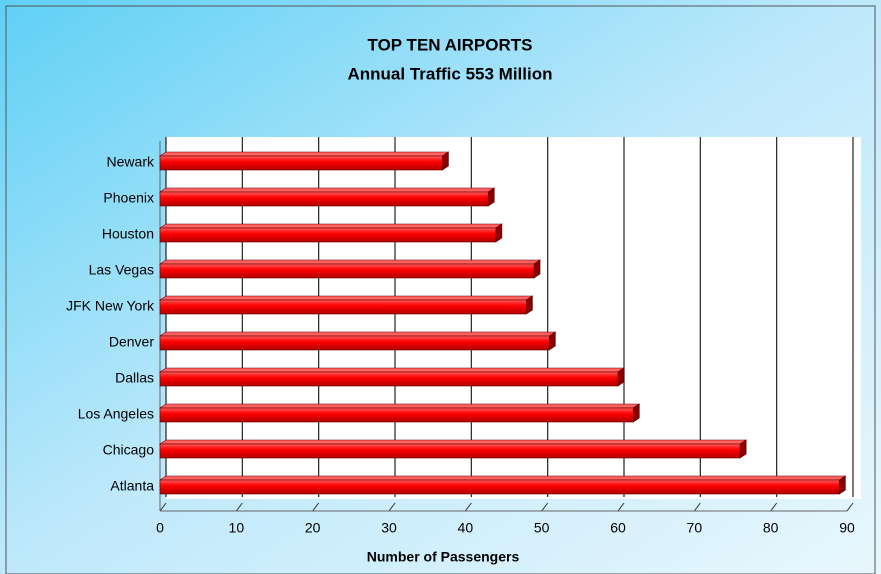  Describe the element at coordinates (695, 528) in the screenshot. I see `x-tick-label: 70` at that location.